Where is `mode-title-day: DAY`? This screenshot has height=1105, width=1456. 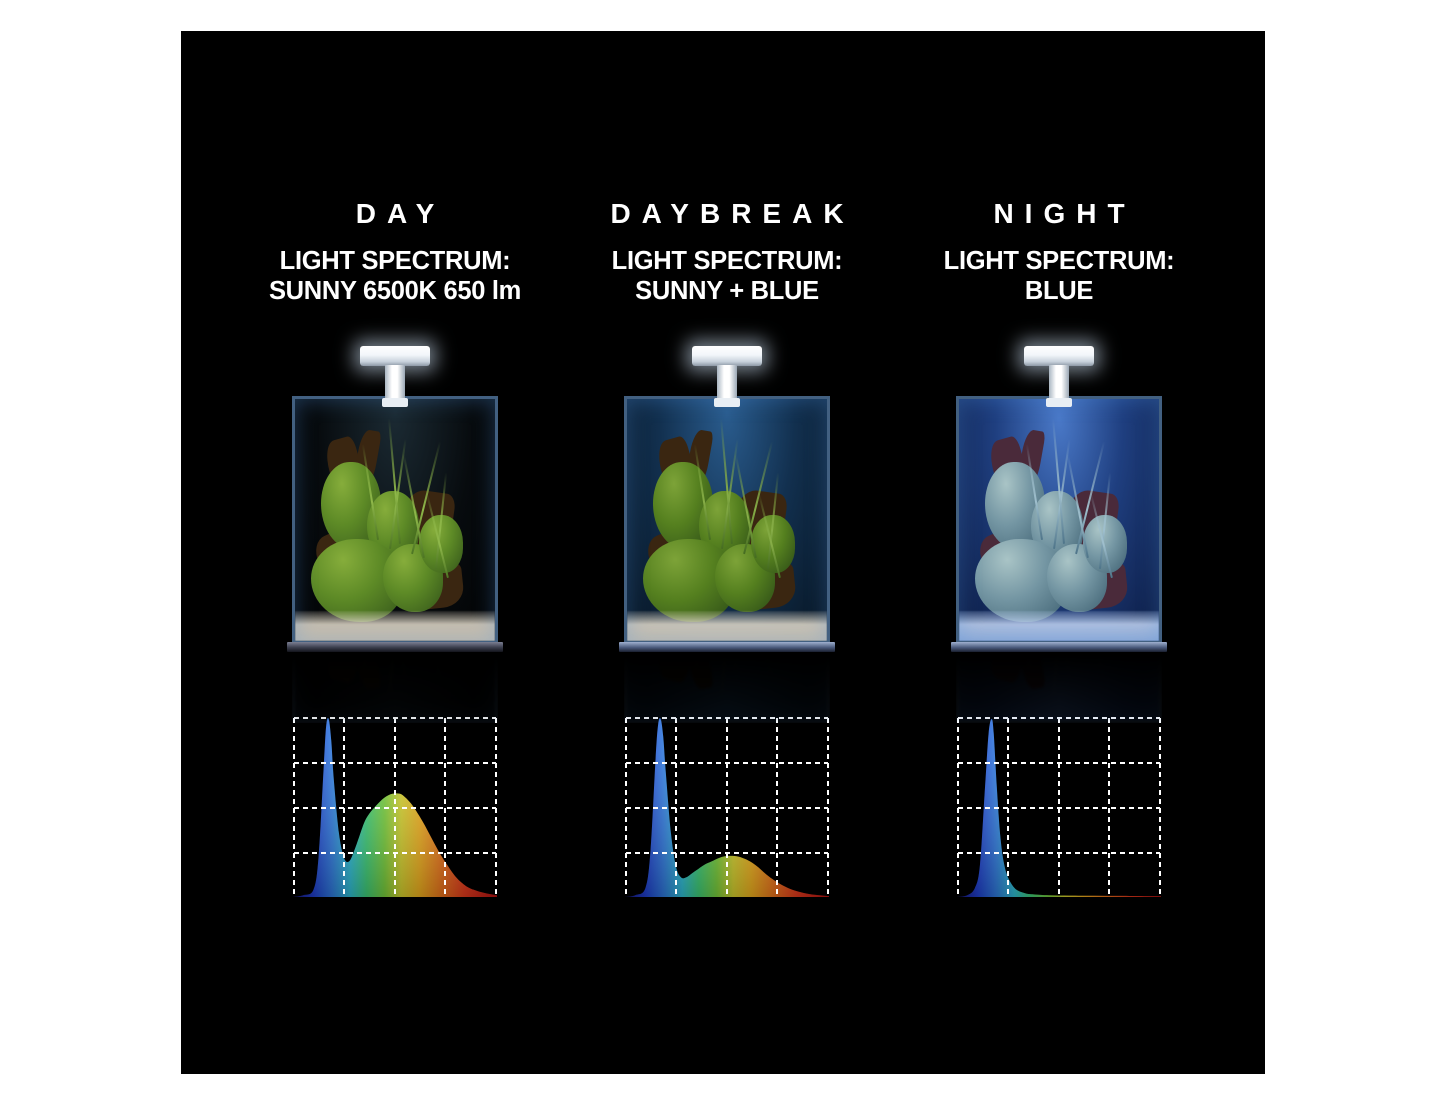
mode-title-day: DAY is located at coordinates (400, 213).